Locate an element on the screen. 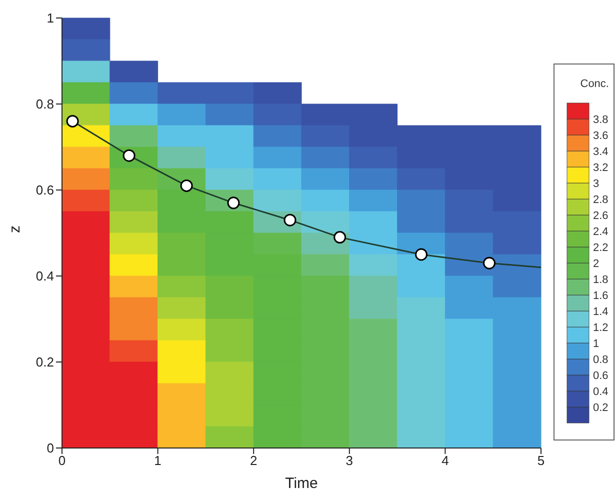 The image size is (615, 502). color-bar-title: Conc. is located at coordinates (594, 84).